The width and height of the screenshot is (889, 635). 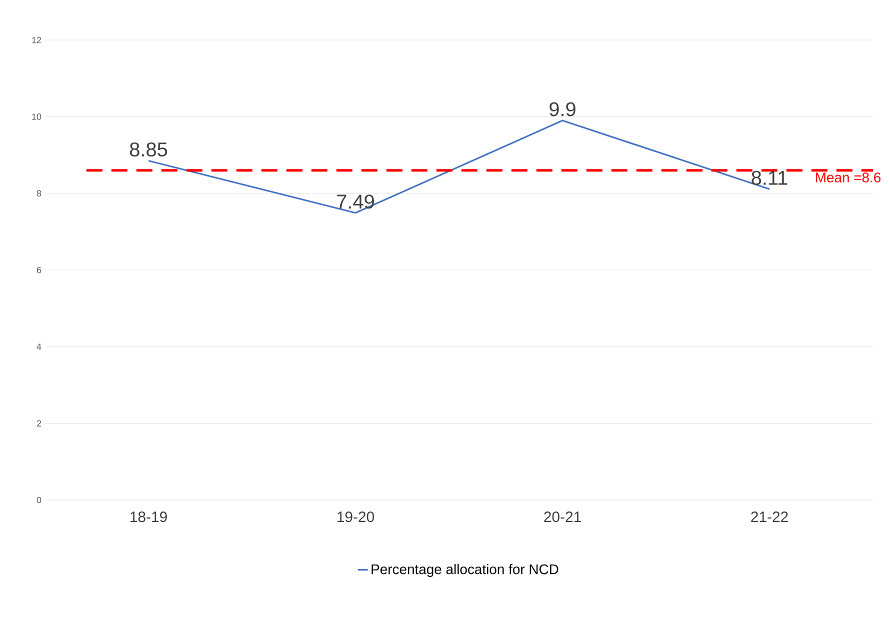 What do you see at coordinates (39, 423) in the screenshot?
I see `y-tick-label: 2` at bounding box center [39, 423].